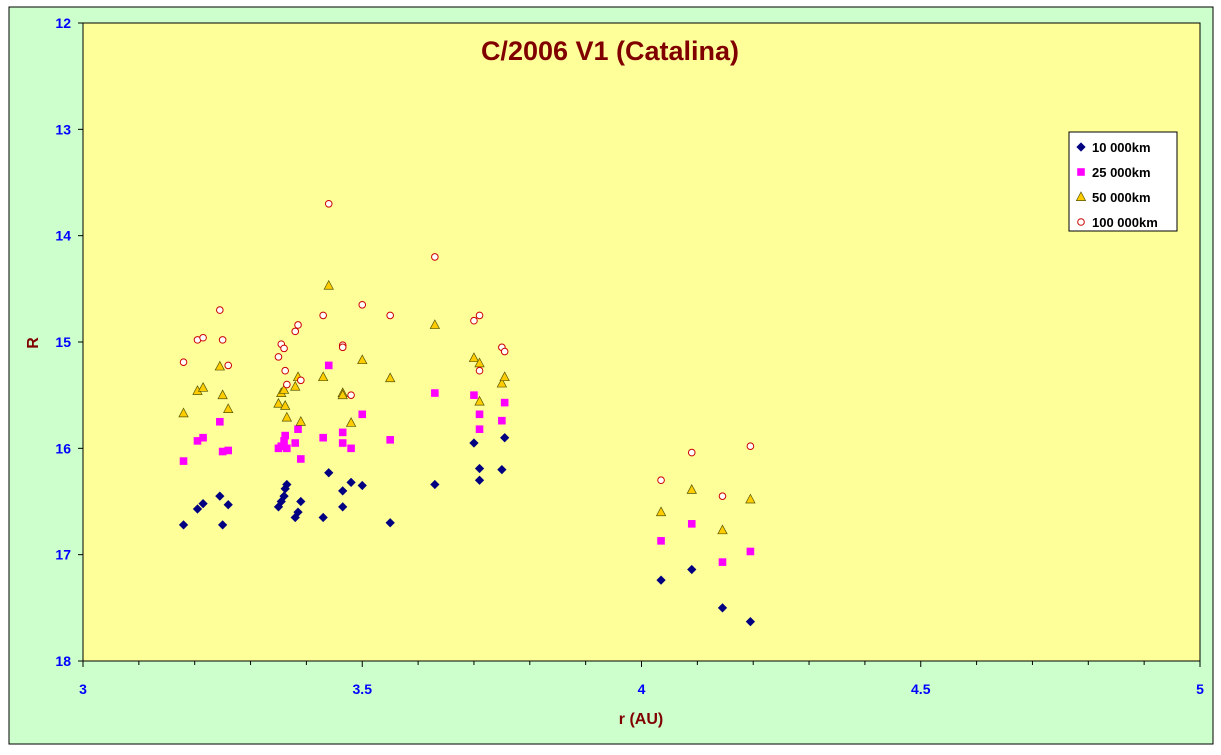 Image resolution: width=1221 pixels, height=755 pixels. I want to click on y-axis-label: R, so click(33, 343).